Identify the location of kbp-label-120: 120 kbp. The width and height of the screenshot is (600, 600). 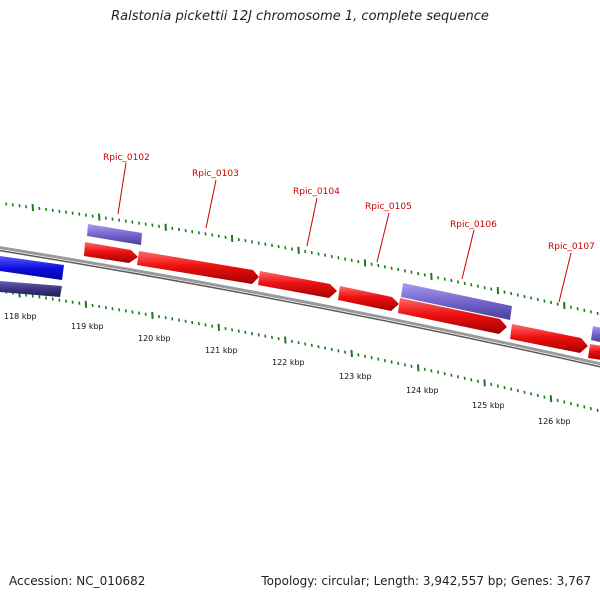
(154, 338).